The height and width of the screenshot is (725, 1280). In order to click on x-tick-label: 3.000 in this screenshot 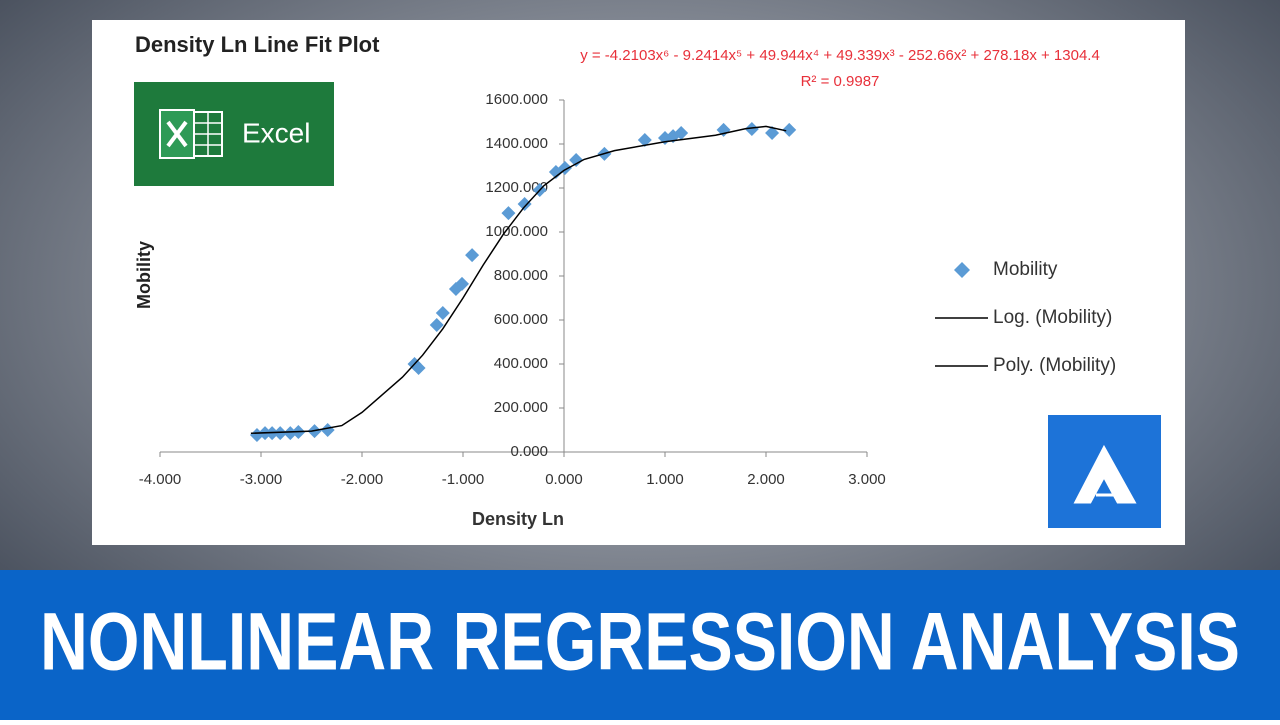, I will do `click(867, 479)`.